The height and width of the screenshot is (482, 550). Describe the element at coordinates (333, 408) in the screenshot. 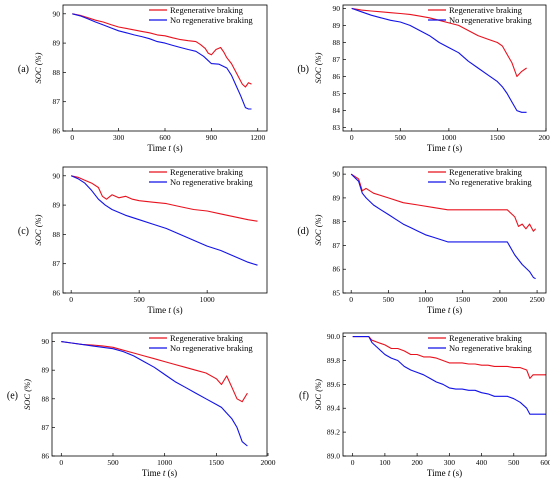

I see `y-tick-label: 89.4` at that location.